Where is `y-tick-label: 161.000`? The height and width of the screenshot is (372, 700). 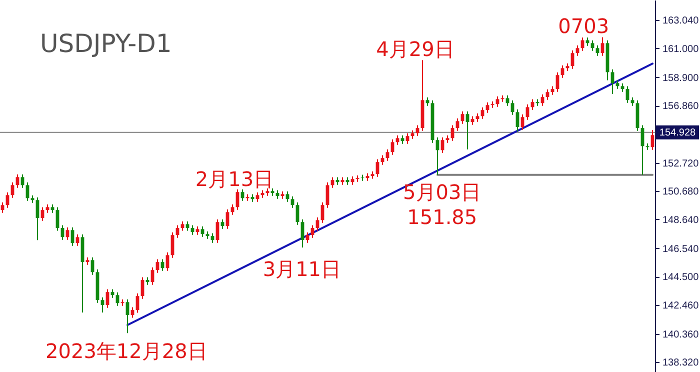
y-tick-label: 161.000 is located at coordinates (681, 49).